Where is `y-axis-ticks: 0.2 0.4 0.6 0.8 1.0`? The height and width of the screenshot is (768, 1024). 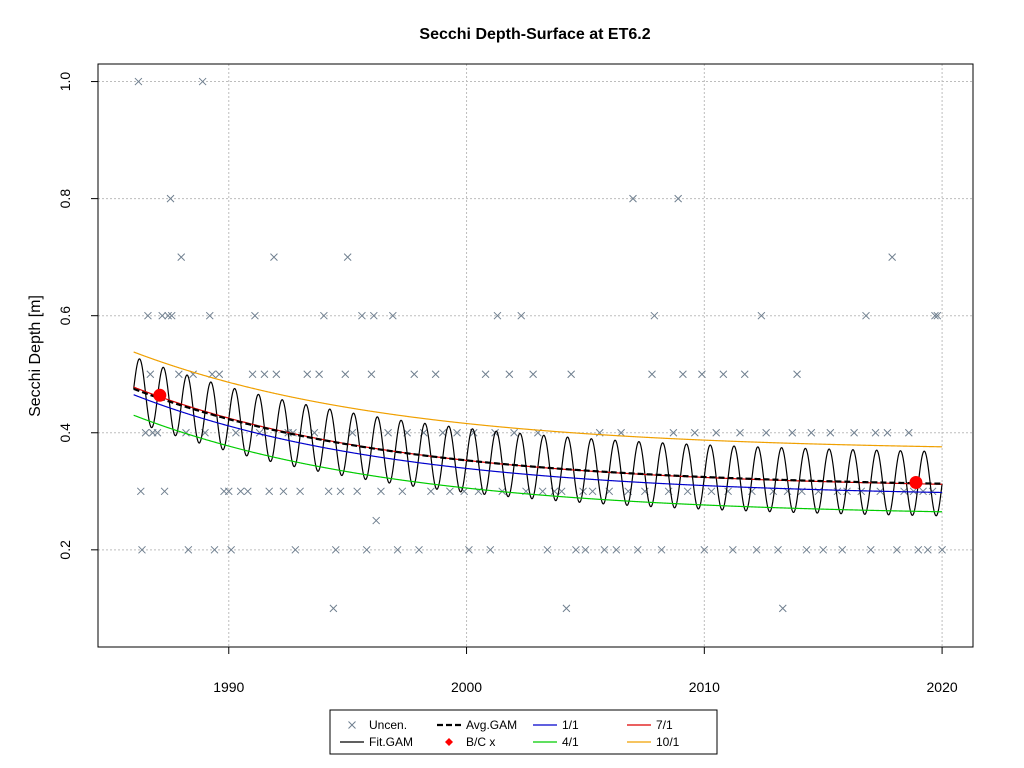 y-axis-ticks: 0.2 0.4 0.6 0.8 1.0 is located at coordinates (77, 316).